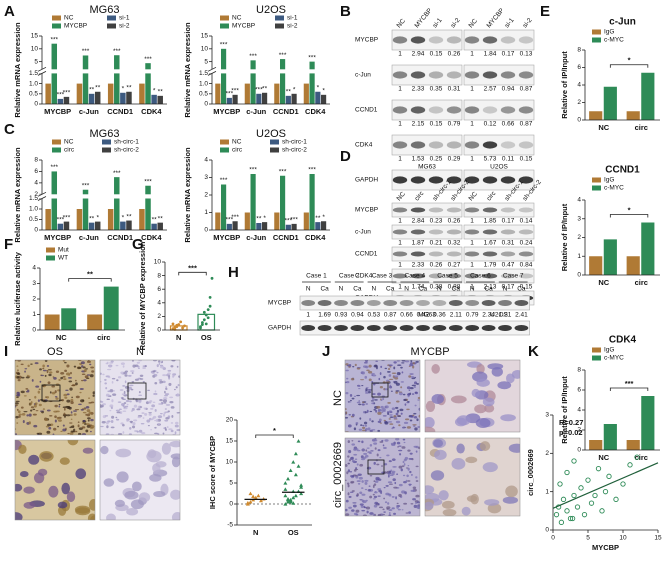 The height and width of the screenshot is (562, 669). I want to click on panel-title: MYCBP, so click(429, 352).